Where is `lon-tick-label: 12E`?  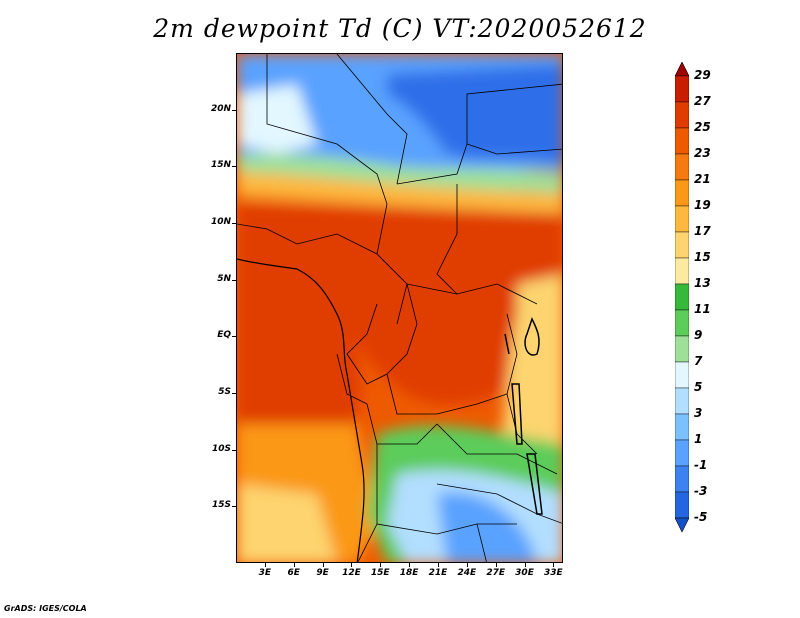
lon-tick-label: 12E is located at coordinates (351, 573).